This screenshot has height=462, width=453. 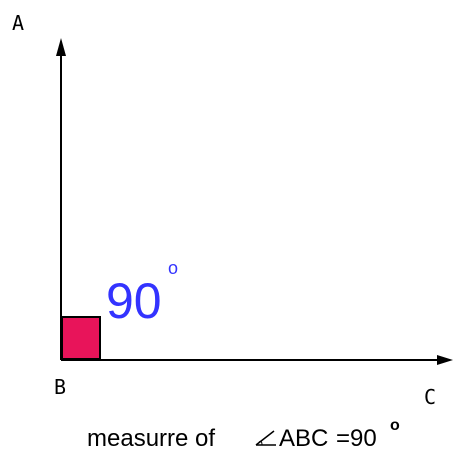 What do you see at coordinates (81, 338) in the screenshot?
I see `right-angle-marker` at bounding box center [81, 338].